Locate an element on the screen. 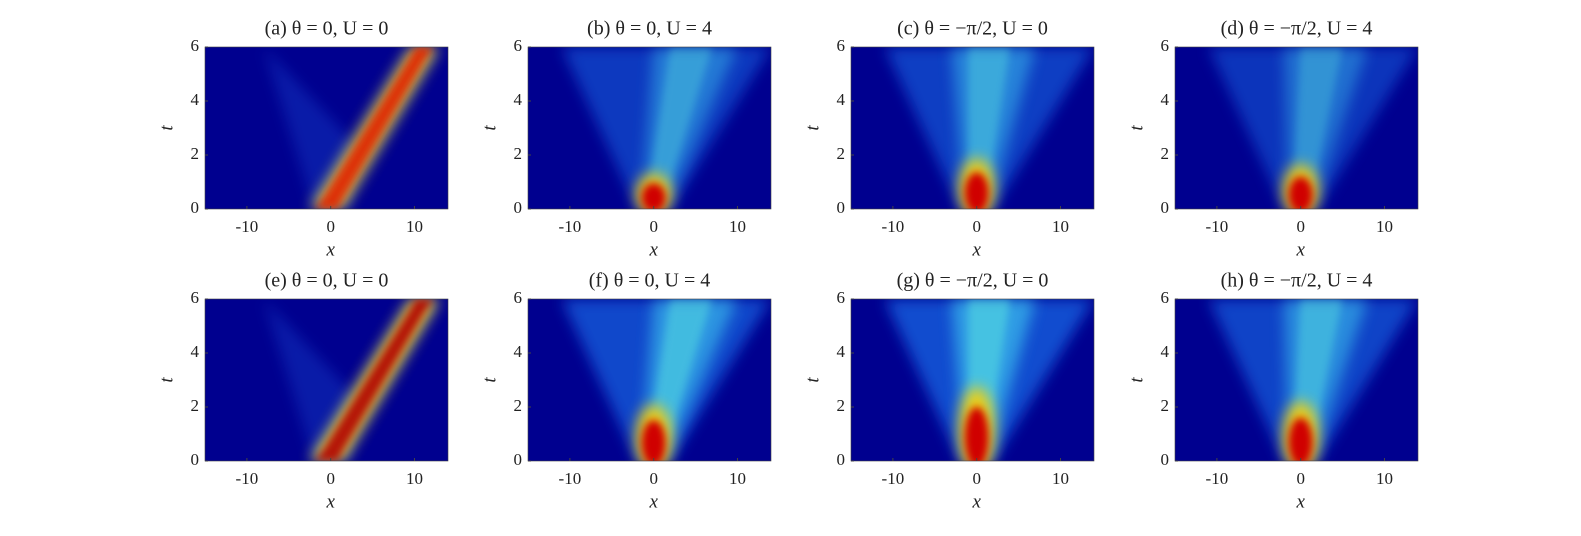  panel-title: (d) θ = −π/2, U = 4 is located at coordinates (1297, 29).